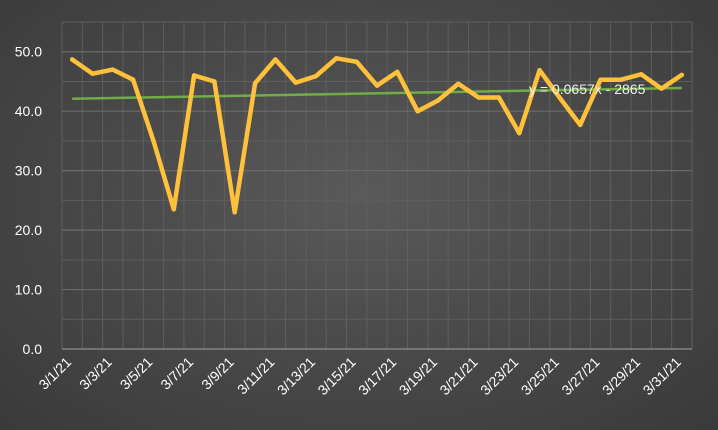  What do you see at coordinates (377, 376) in the screenshot?
I see `x-tick-label: 3/17/21` at bounding box center [377, 376].